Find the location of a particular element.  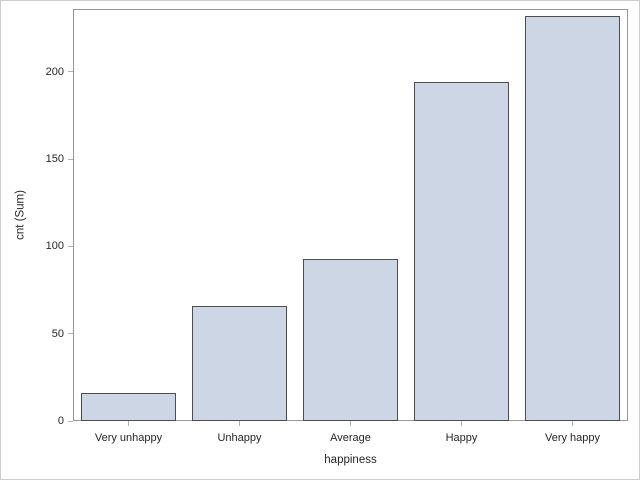

x-category-label: Very happy is located at coordinates (572, 438).